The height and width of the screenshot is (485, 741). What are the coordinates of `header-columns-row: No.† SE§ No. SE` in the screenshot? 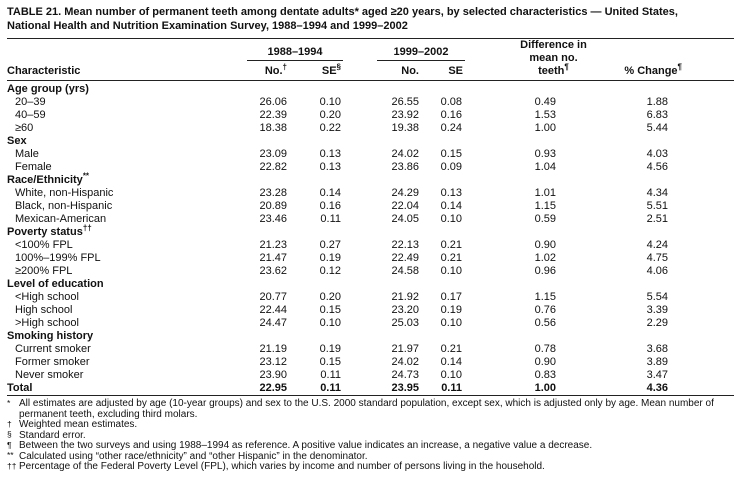 It's located at (370, 71).